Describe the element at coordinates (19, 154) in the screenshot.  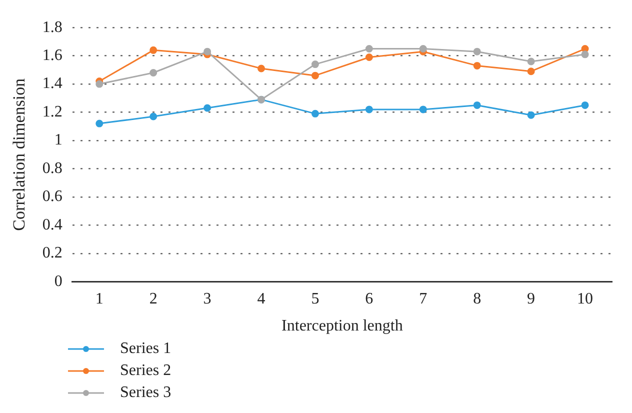
I see `y-axis-title: Correlation dimension` at that location.